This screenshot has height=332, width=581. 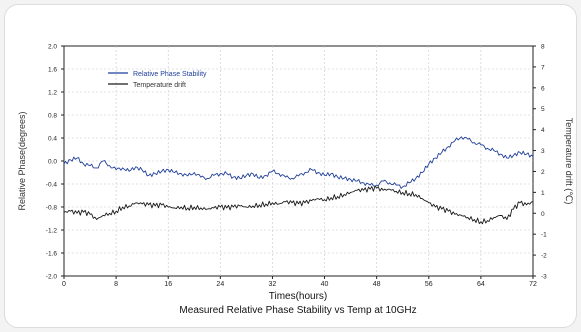 I want to click on x-tick-label: 64, so click(x=481, y=284).